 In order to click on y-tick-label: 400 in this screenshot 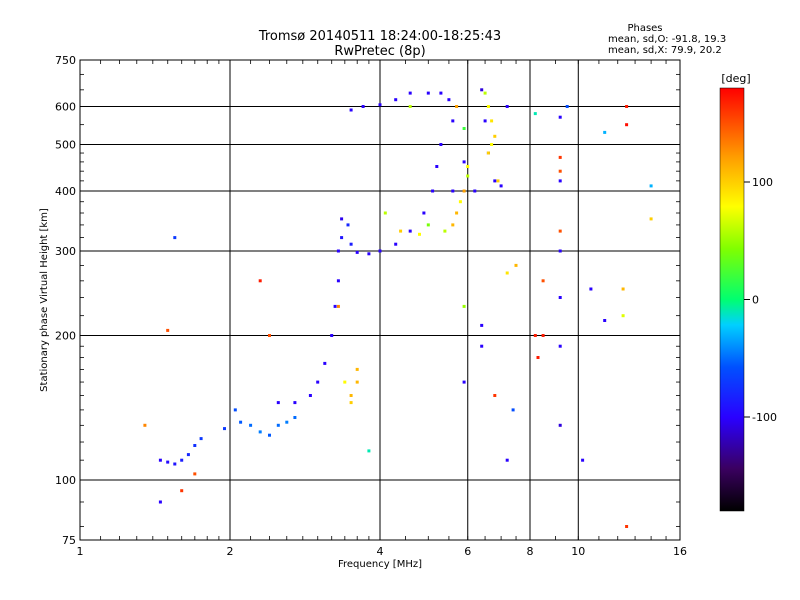, I will do `click(65, 191)`.